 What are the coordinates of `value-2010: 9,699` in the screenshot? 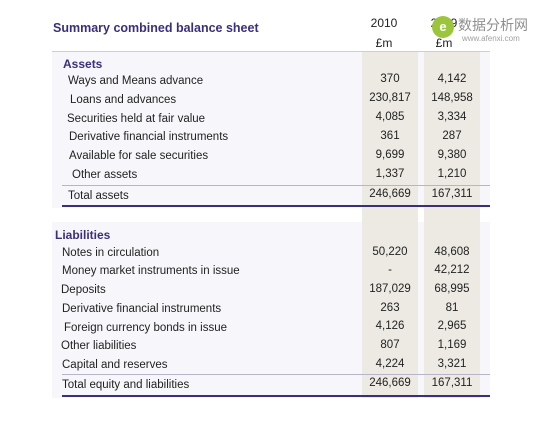 It's located at (390, 155).